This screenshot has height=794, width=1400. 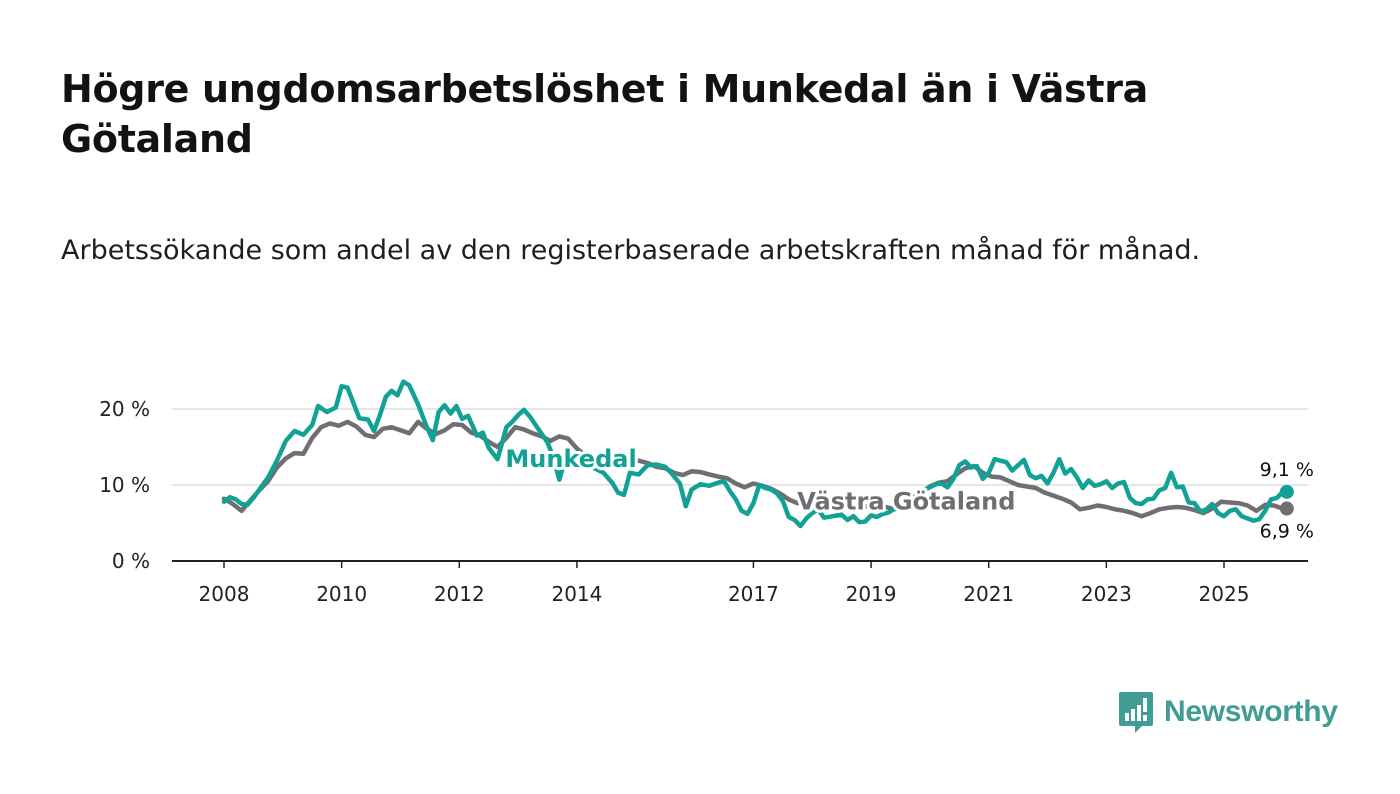 I want to click on end-value-label: 9,1 %, so click(x=1287, y=470).